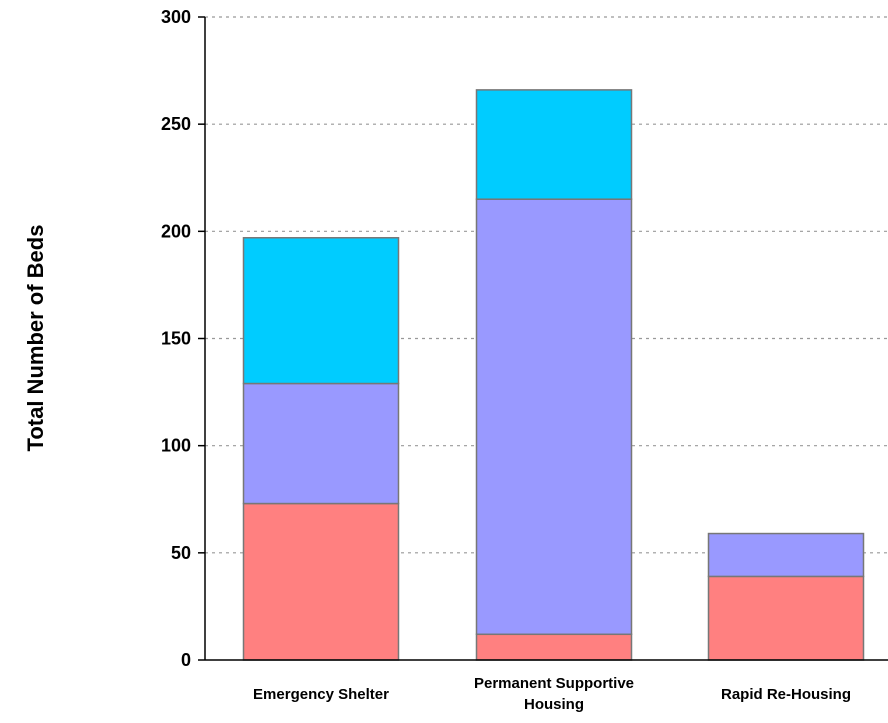  Describe the element at coordinates (554, 683) in the screenshot. I see `x-category-label: Permanent Supportive` at that location.